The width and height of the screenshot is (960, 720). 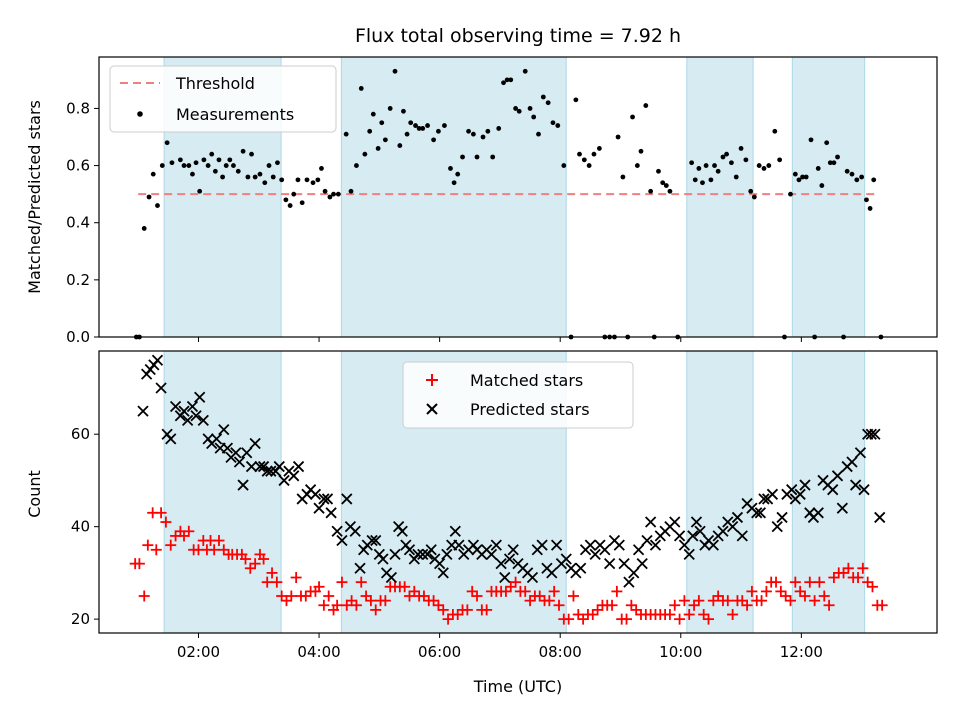 What do you see at coordinates (517, 686) in the screenshot?
I see `x-axis-label: Time (UTC)` at bounding box center [517, 686].